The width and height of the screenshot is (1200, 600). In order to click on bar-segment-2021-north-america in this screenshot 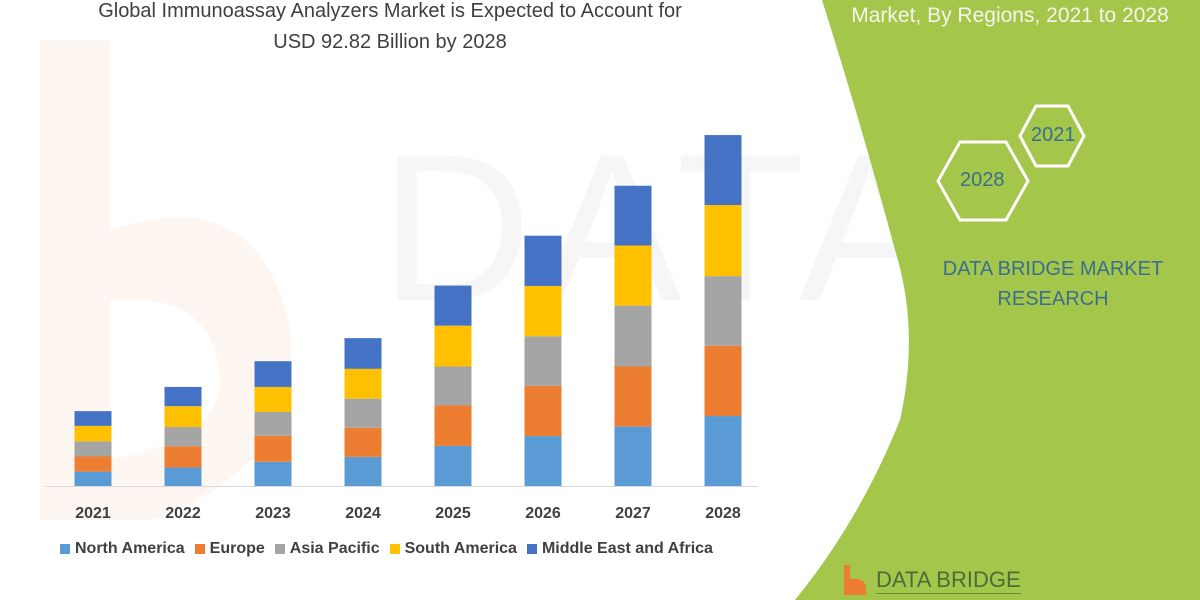, I will do `click(93, 478)`.